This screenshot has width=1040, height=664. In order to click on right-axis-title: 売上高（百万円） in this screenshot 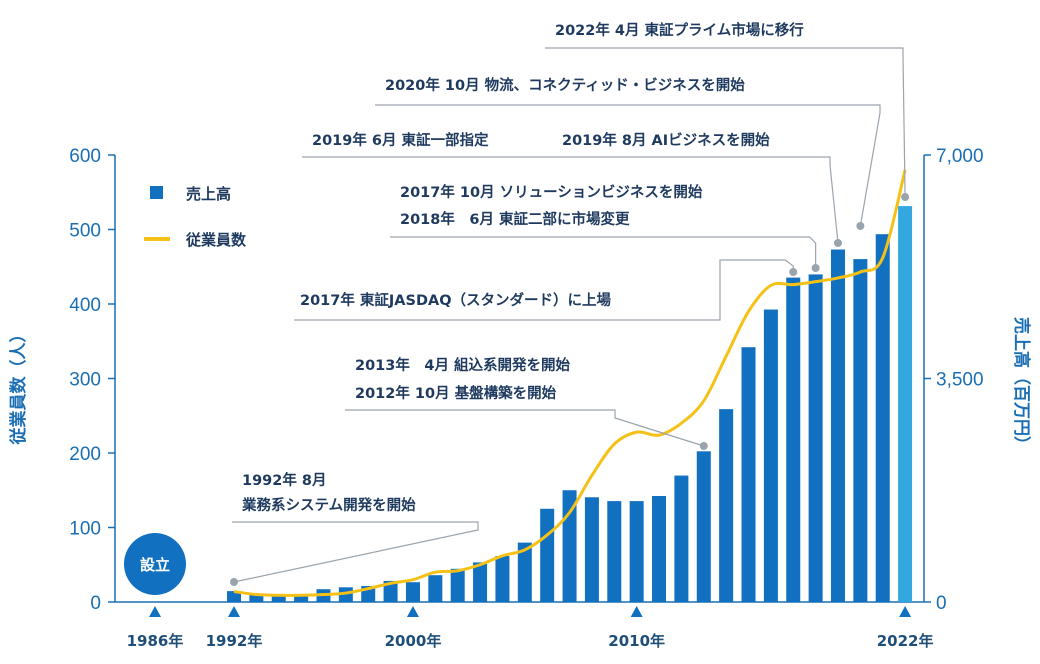, I will do `click(1021, 385)`.